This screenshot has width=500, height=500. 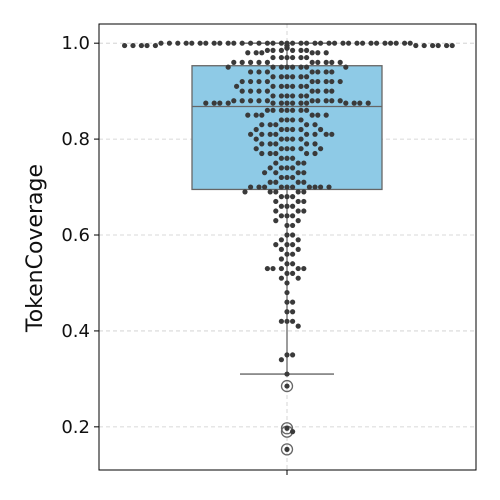 What do you see at coordinates (287, 386) in the screenshot?
I see `outlier-marker` at bounding box center [287, 386].